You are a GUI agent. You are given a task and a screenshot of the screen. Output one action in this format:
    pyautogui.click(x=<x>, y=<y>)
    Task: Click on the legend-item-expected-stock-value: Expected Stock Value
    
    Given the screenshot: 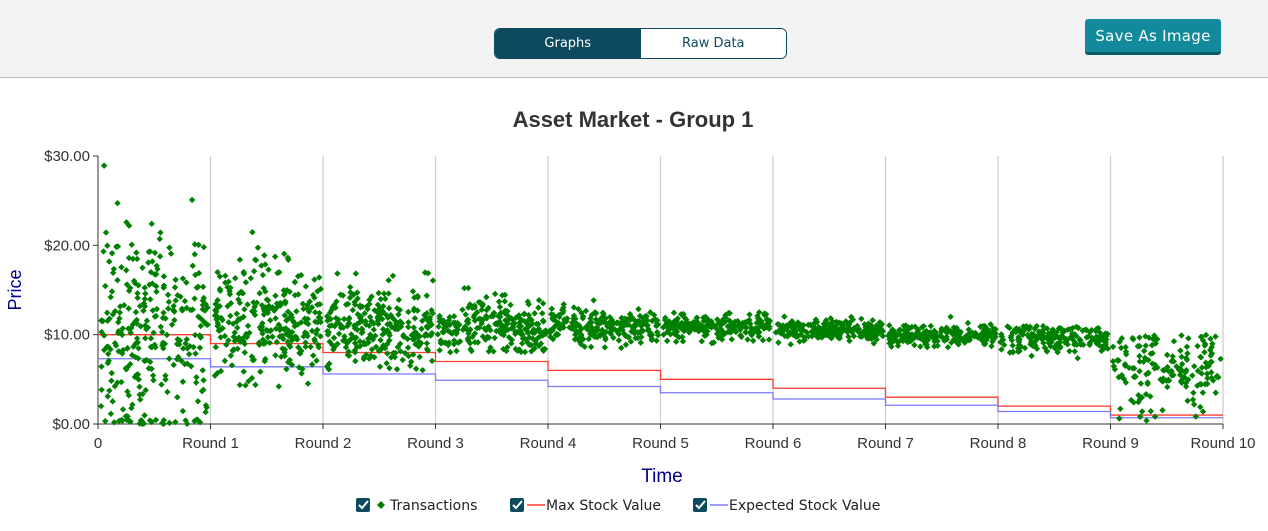 What is the action you would take?
    pyautogui.click(x=786, y=506)
    